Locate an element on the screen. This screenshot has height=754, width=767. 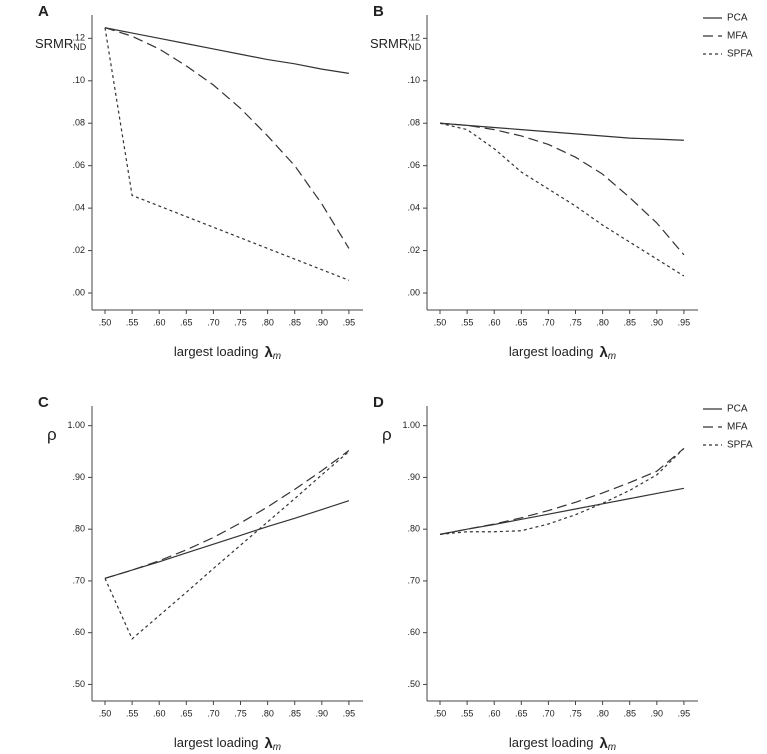
y-tick-label: .12 is located at coordinates (413, 38).